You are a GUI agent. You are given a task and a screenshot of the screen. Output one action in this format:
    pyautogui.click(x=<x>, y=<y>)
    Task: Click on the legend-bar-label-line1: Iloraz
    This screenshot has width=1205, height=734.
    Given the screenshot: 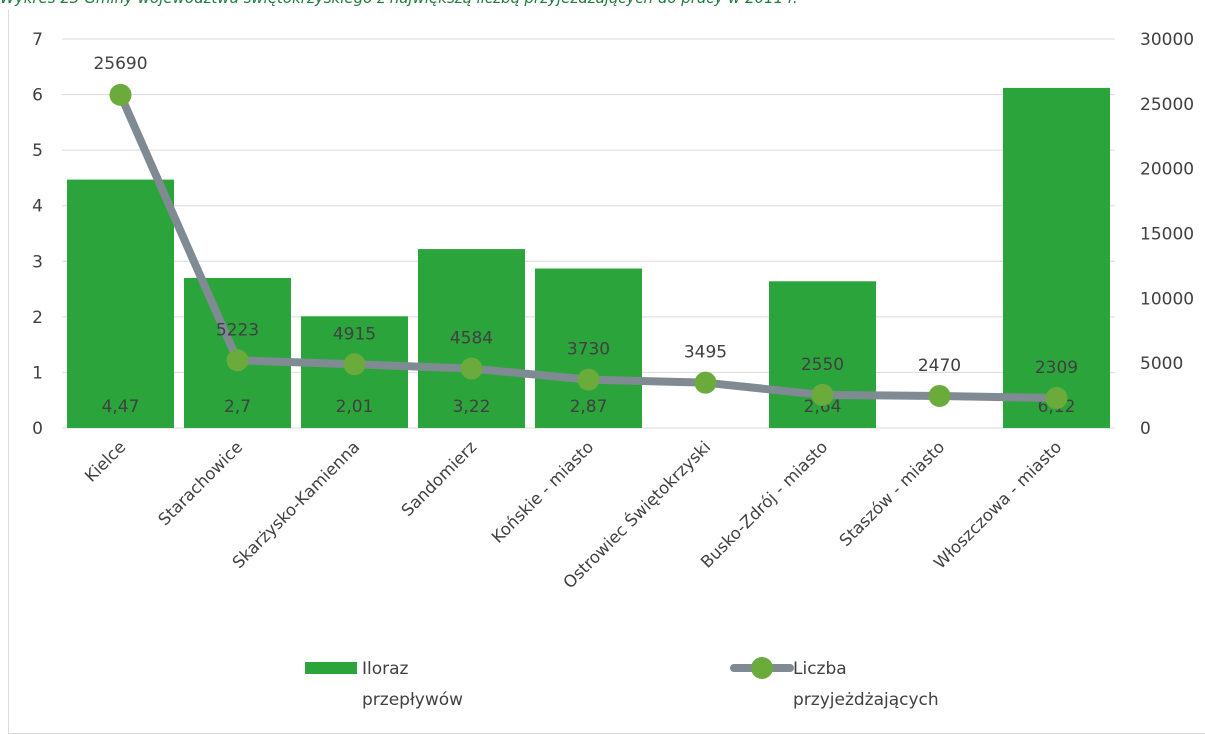 What is the action you would take?
    pyautogui.click(x=385, y=669)
    